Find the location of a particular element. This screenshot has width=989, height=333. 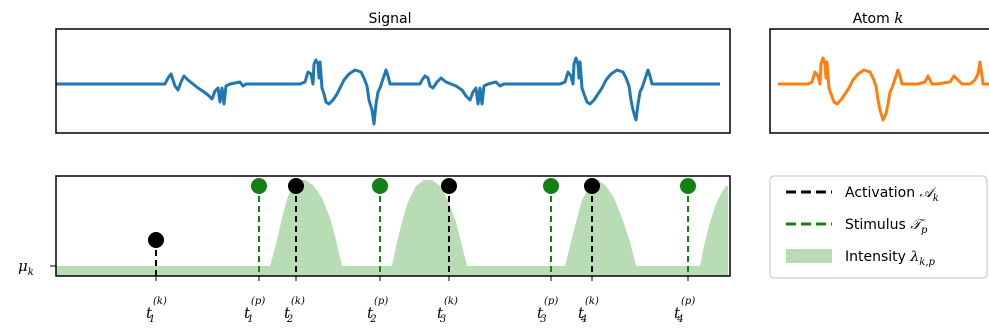

atom-trace is located at coordinates (883, 89).